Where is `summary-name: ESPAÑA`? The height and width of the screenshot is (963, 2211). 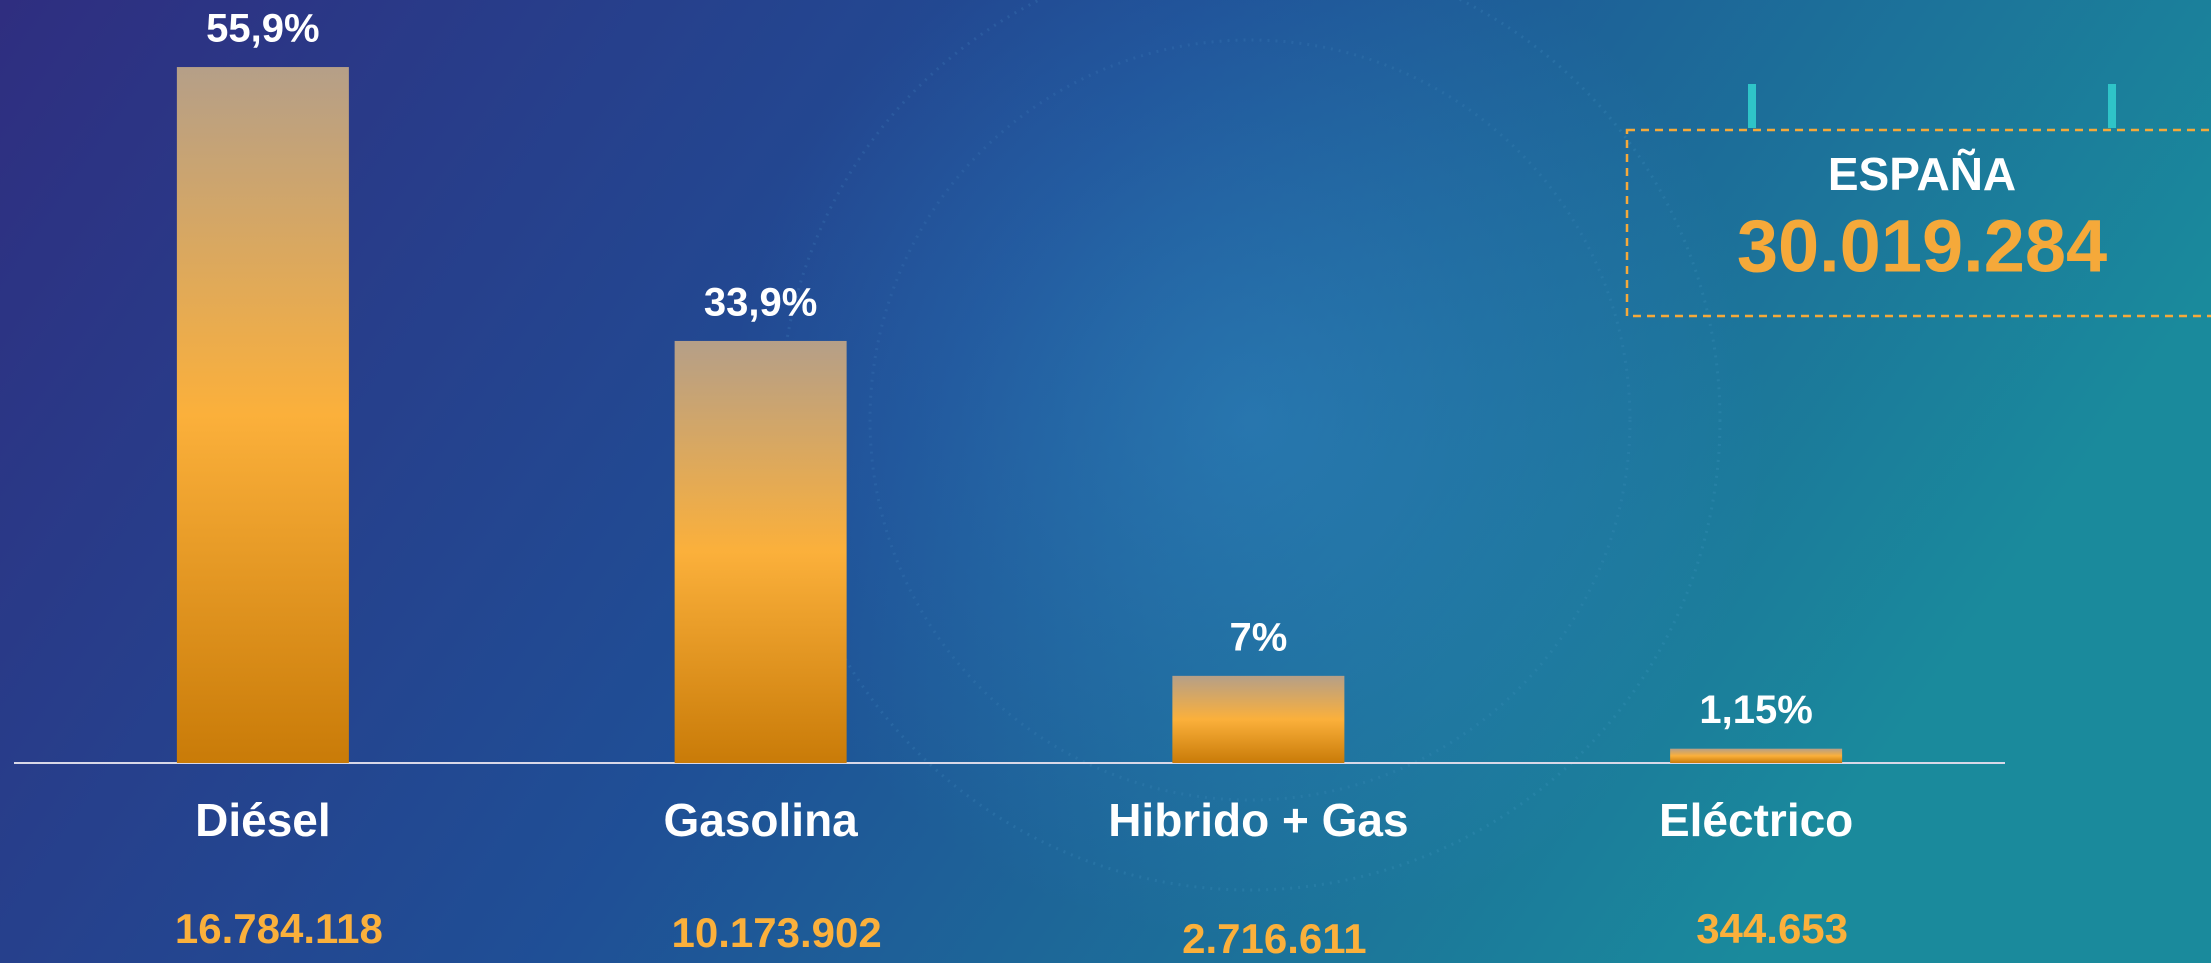
summary-name: ESPAÑA is located at coordinates (1922, 174).